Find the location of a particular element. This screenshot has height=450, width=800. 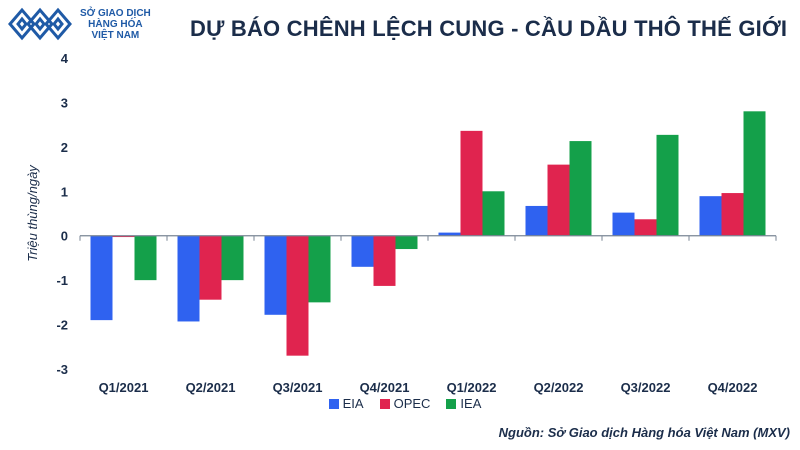

y-tick-label: 2 is located at coordinates (64, 147).